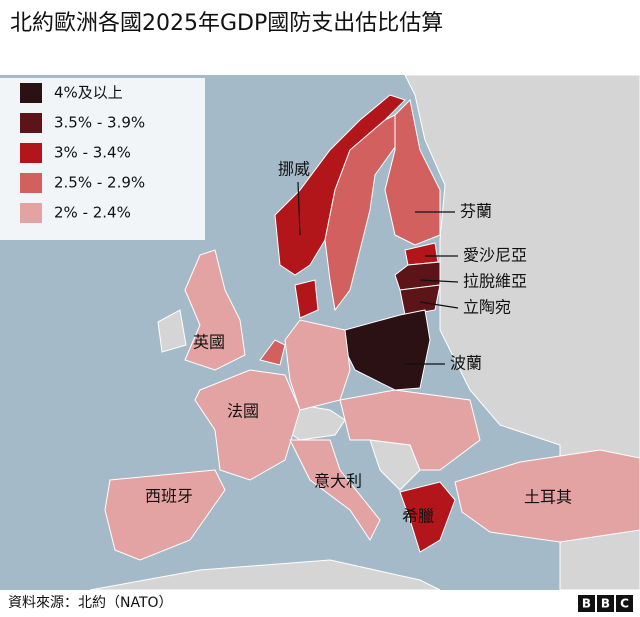 The width and height of the screenshot is (640, 617). What do you see at coordinates (338, 481) in the screenshot?
I see `country-label: 意大利` at bounding box center [338, 481].